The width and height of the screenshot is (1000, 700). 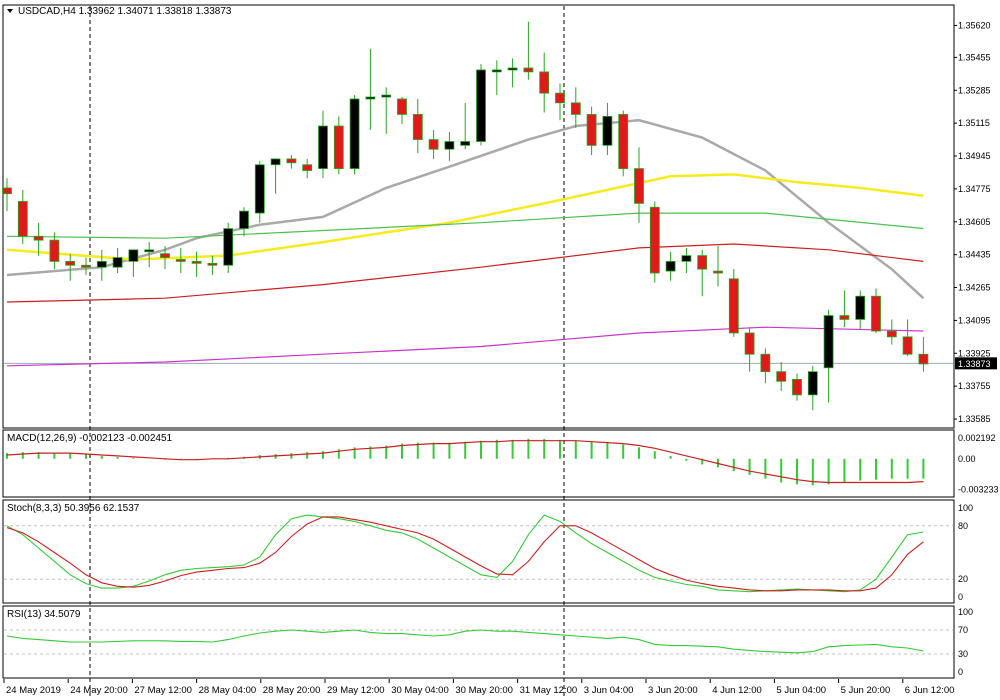 I want to click on time-tick-label-7: 30 May 20:00, so click(x=484, y=690).